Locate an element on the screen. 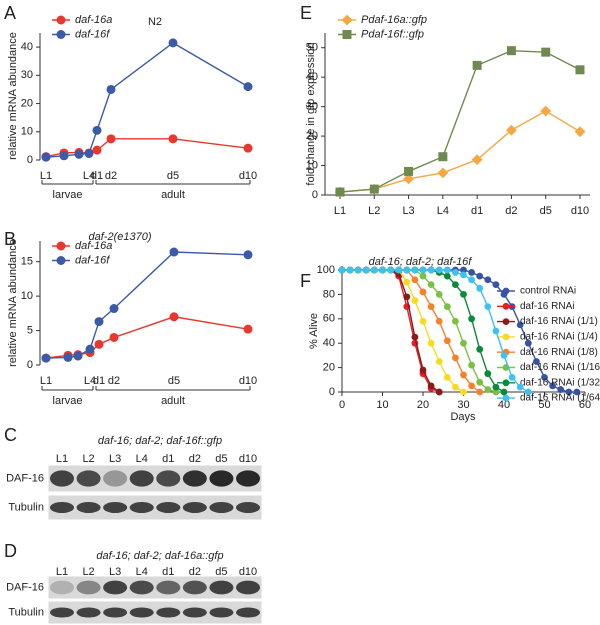 Image resolution: width=600 pixels, height=625 pixels. x-tick-label: 60 is located at coordinates (585, 405).